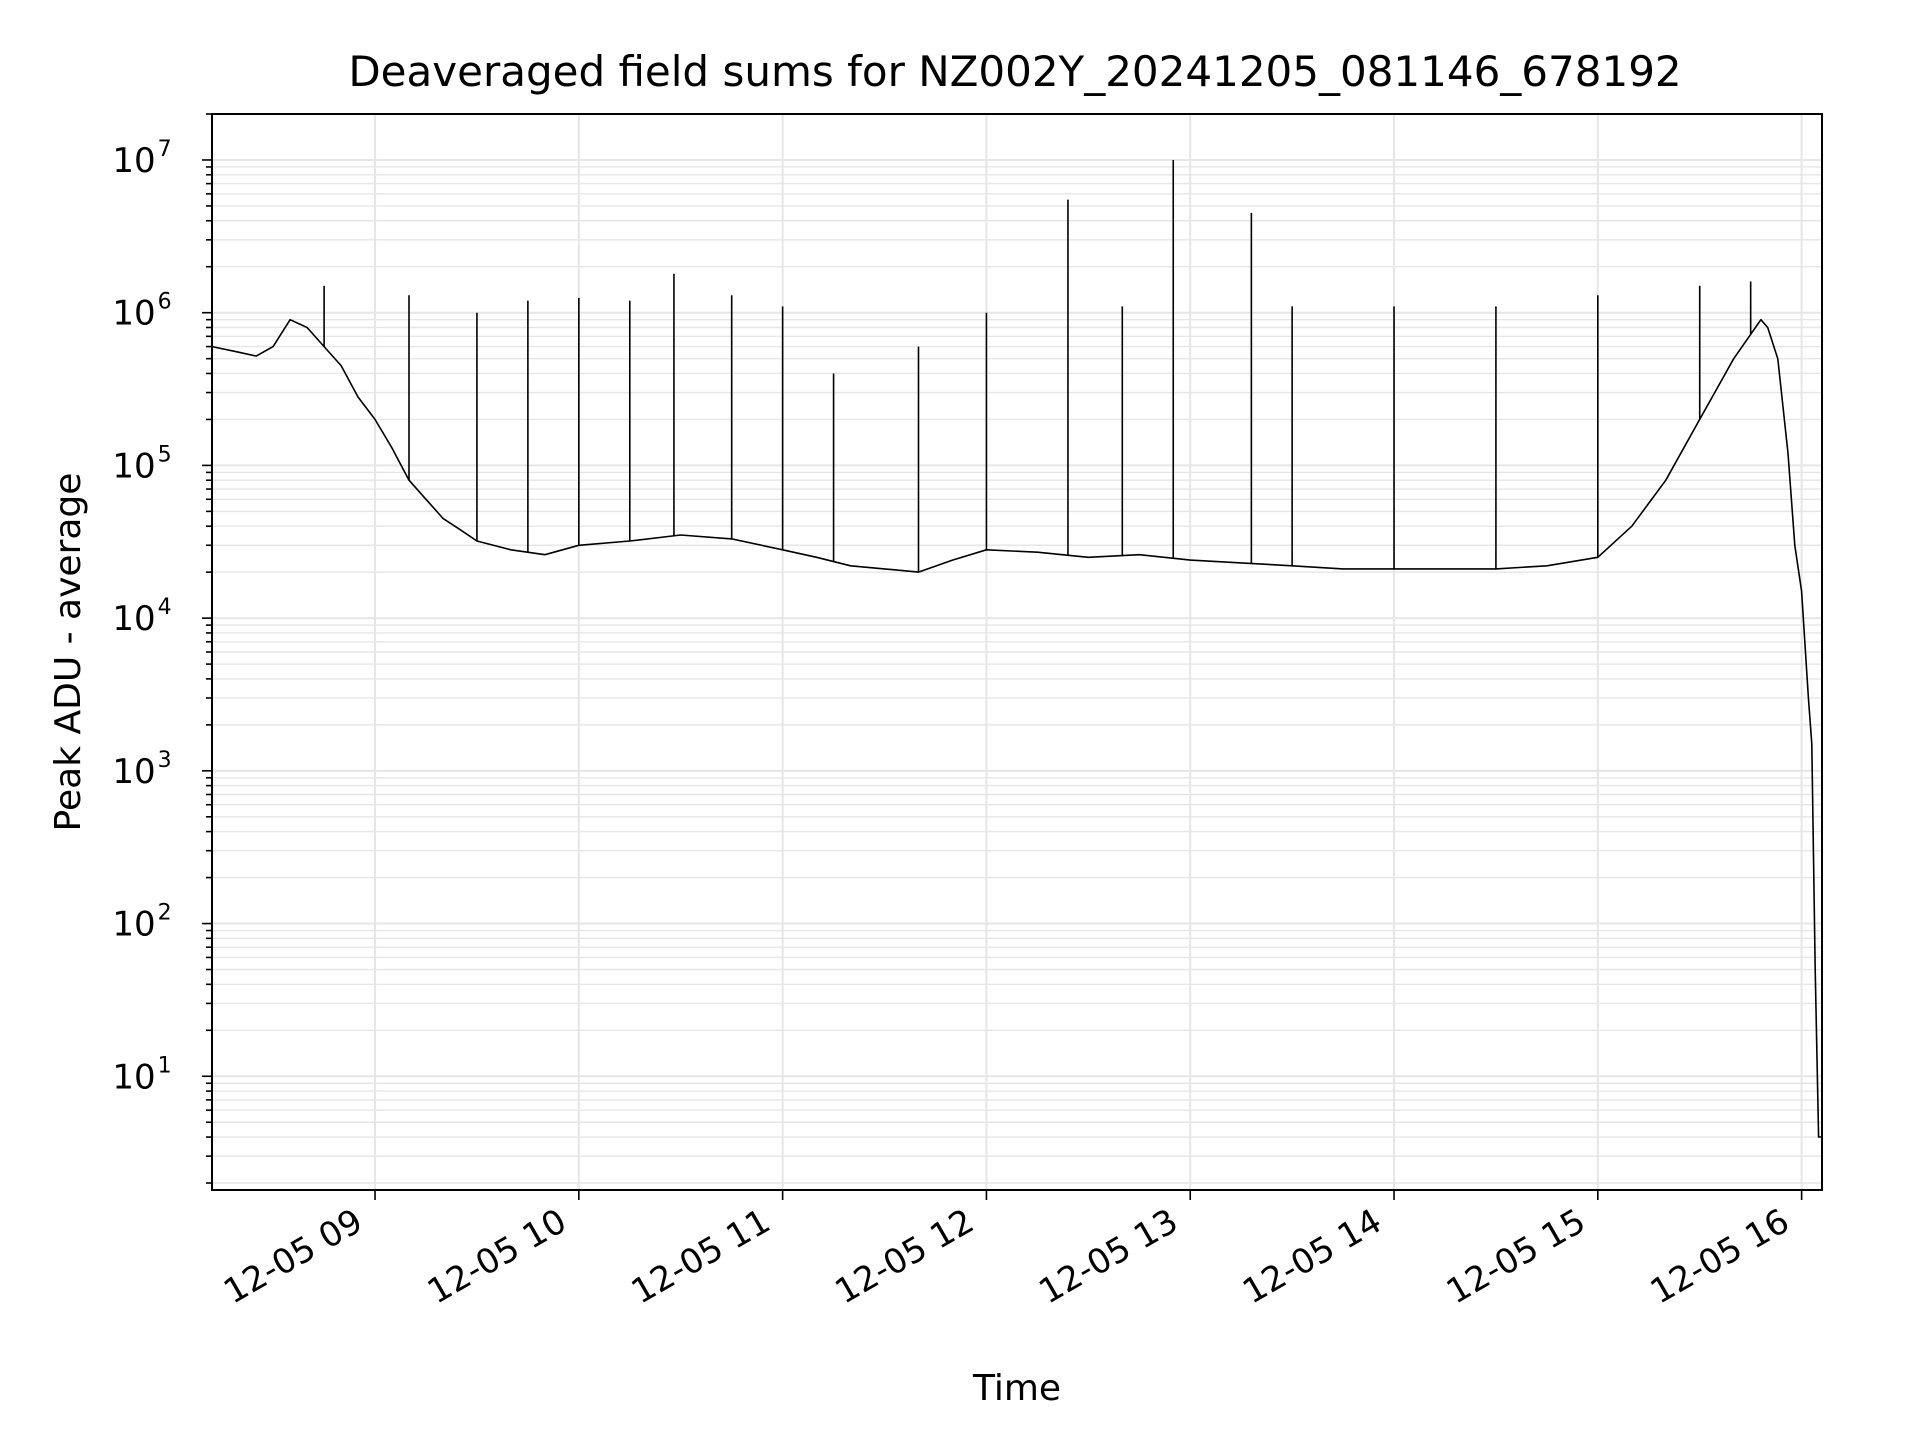 Image resolution: width=1920 pixels, height=1440 pixels. Describe the element at coordinates (701, 1256) in the screenshot. I see `x-tick-label: 12-05 11` at that location.